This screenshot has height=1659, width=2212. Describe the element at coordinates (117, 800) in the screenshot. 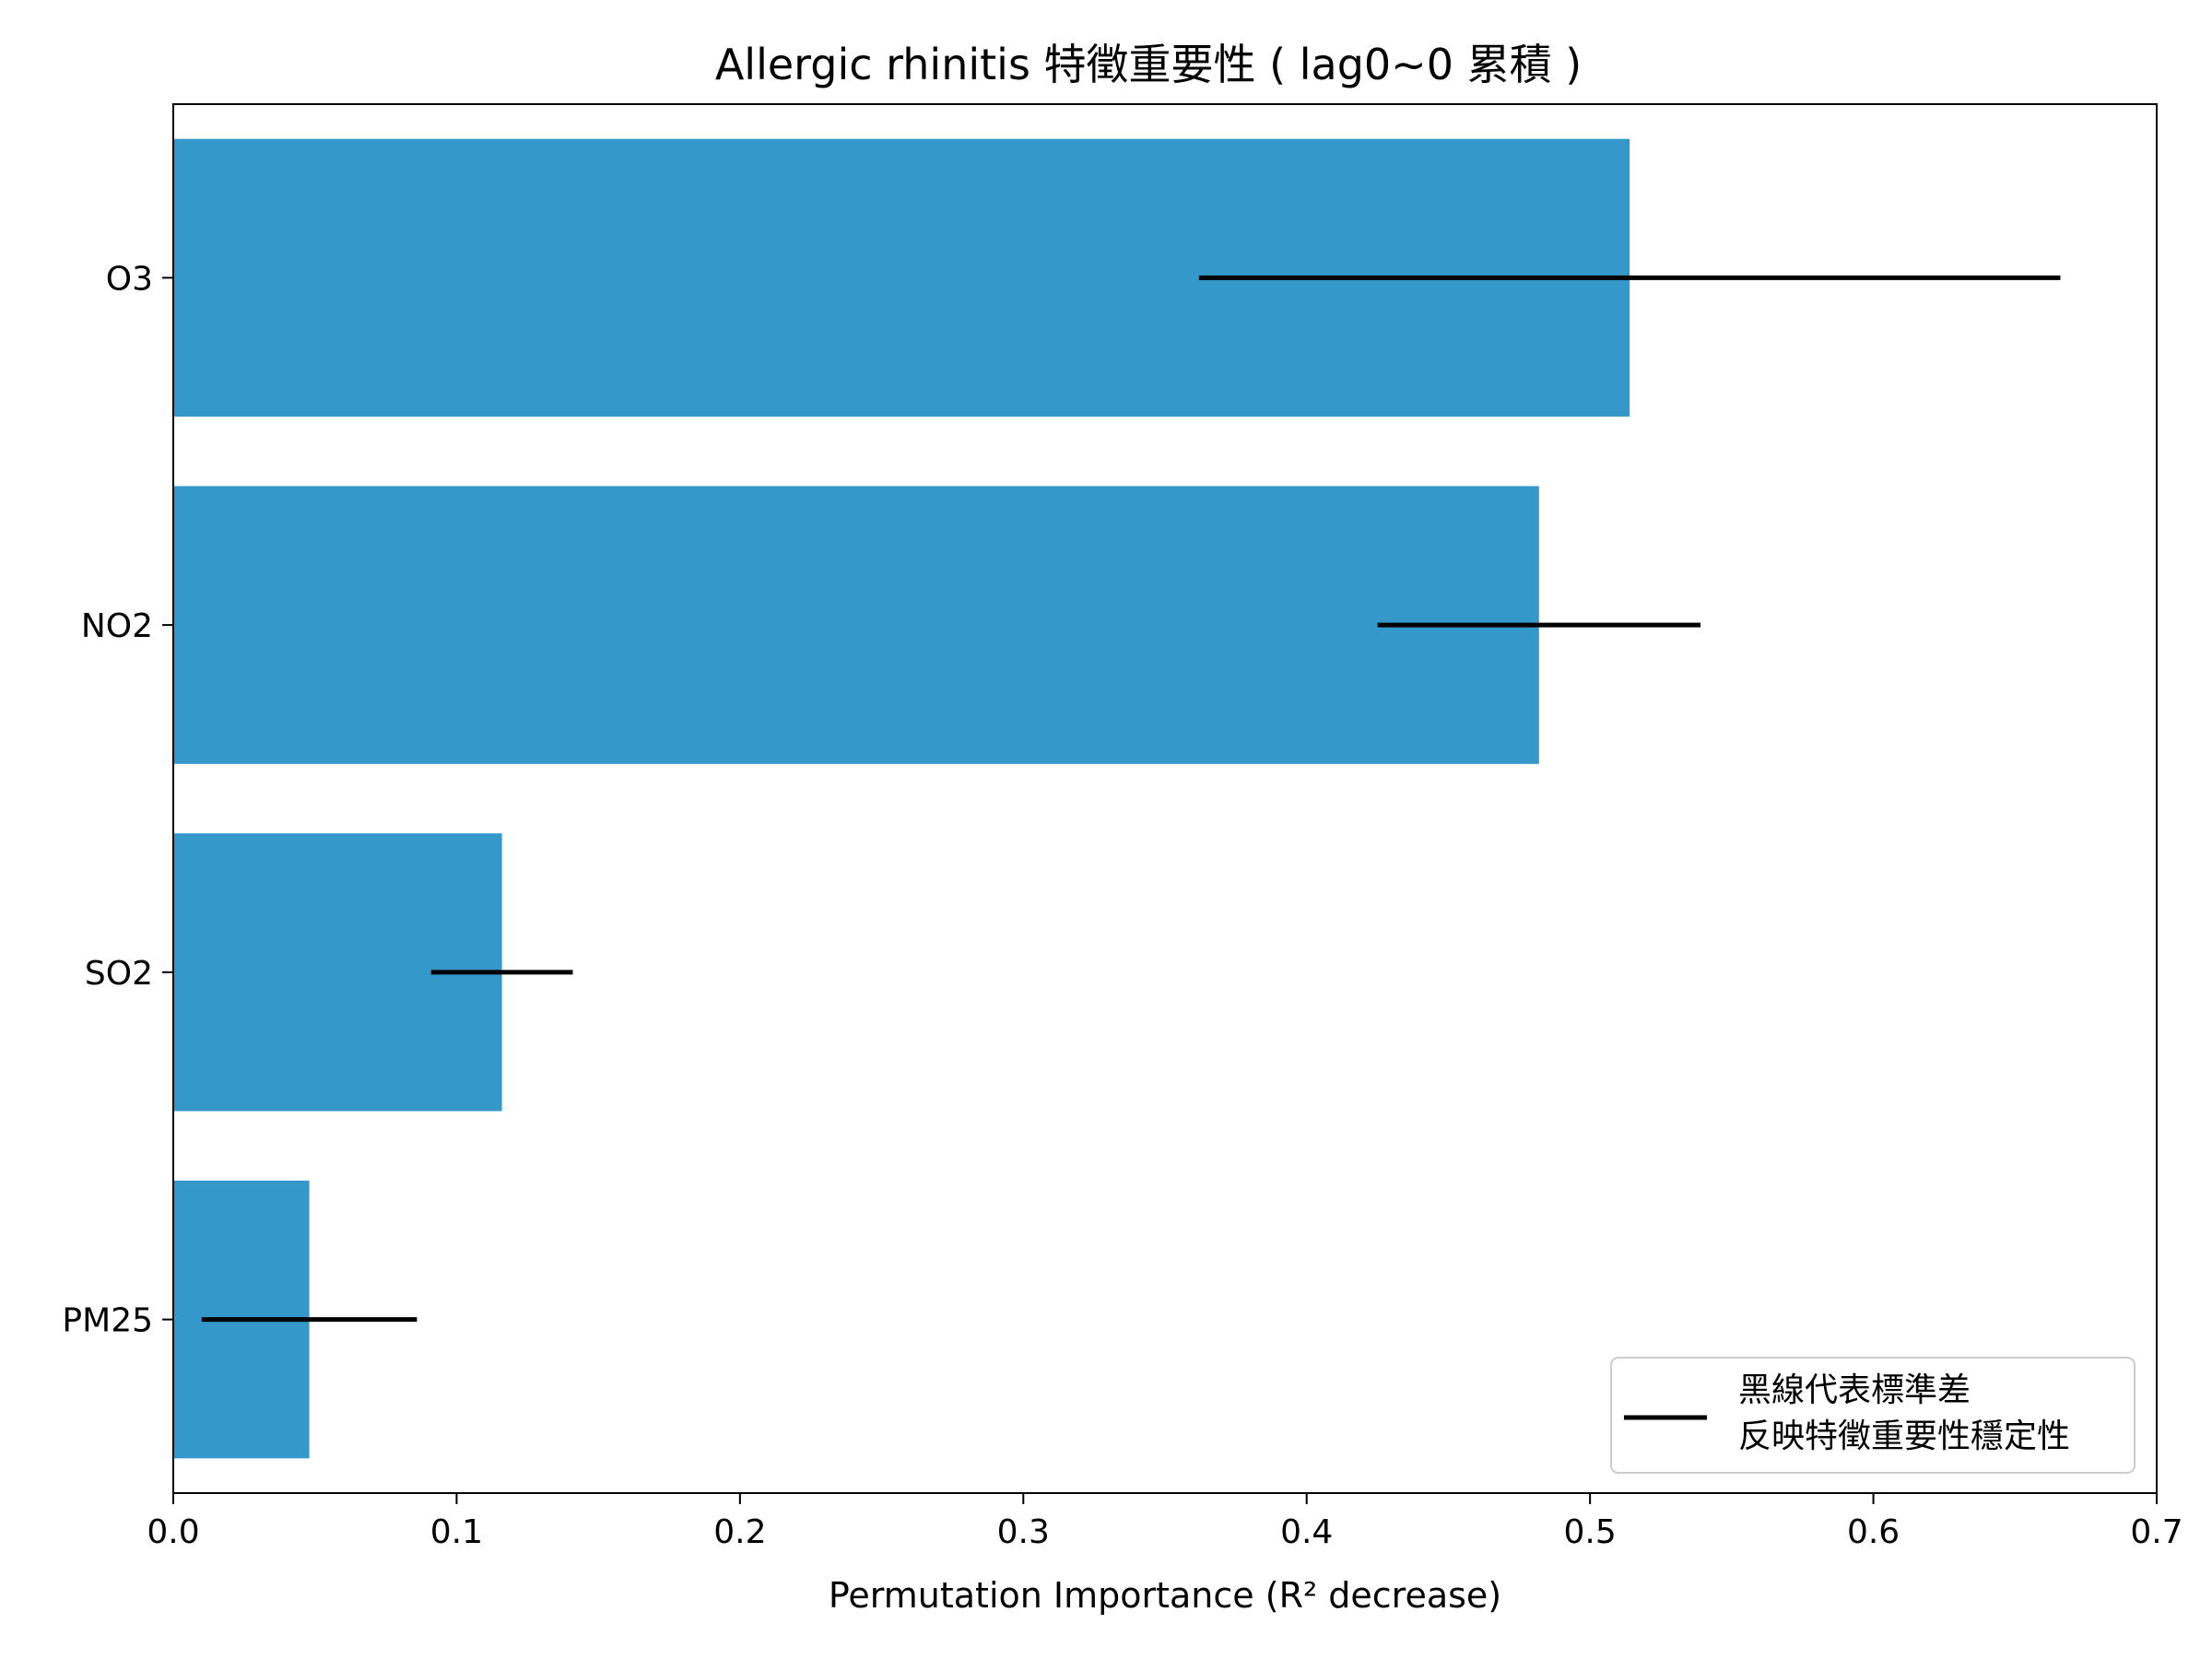

I see `y-axis-ticks: O3 NO2 SO2 PM25` at that location.